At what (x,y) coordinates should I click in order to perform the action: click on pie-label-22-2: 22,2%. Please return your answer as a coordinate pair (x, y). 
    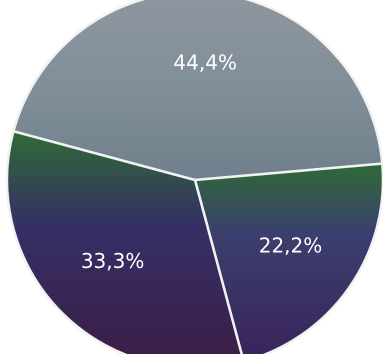
    Looking at the image, I should click on (291, 245).